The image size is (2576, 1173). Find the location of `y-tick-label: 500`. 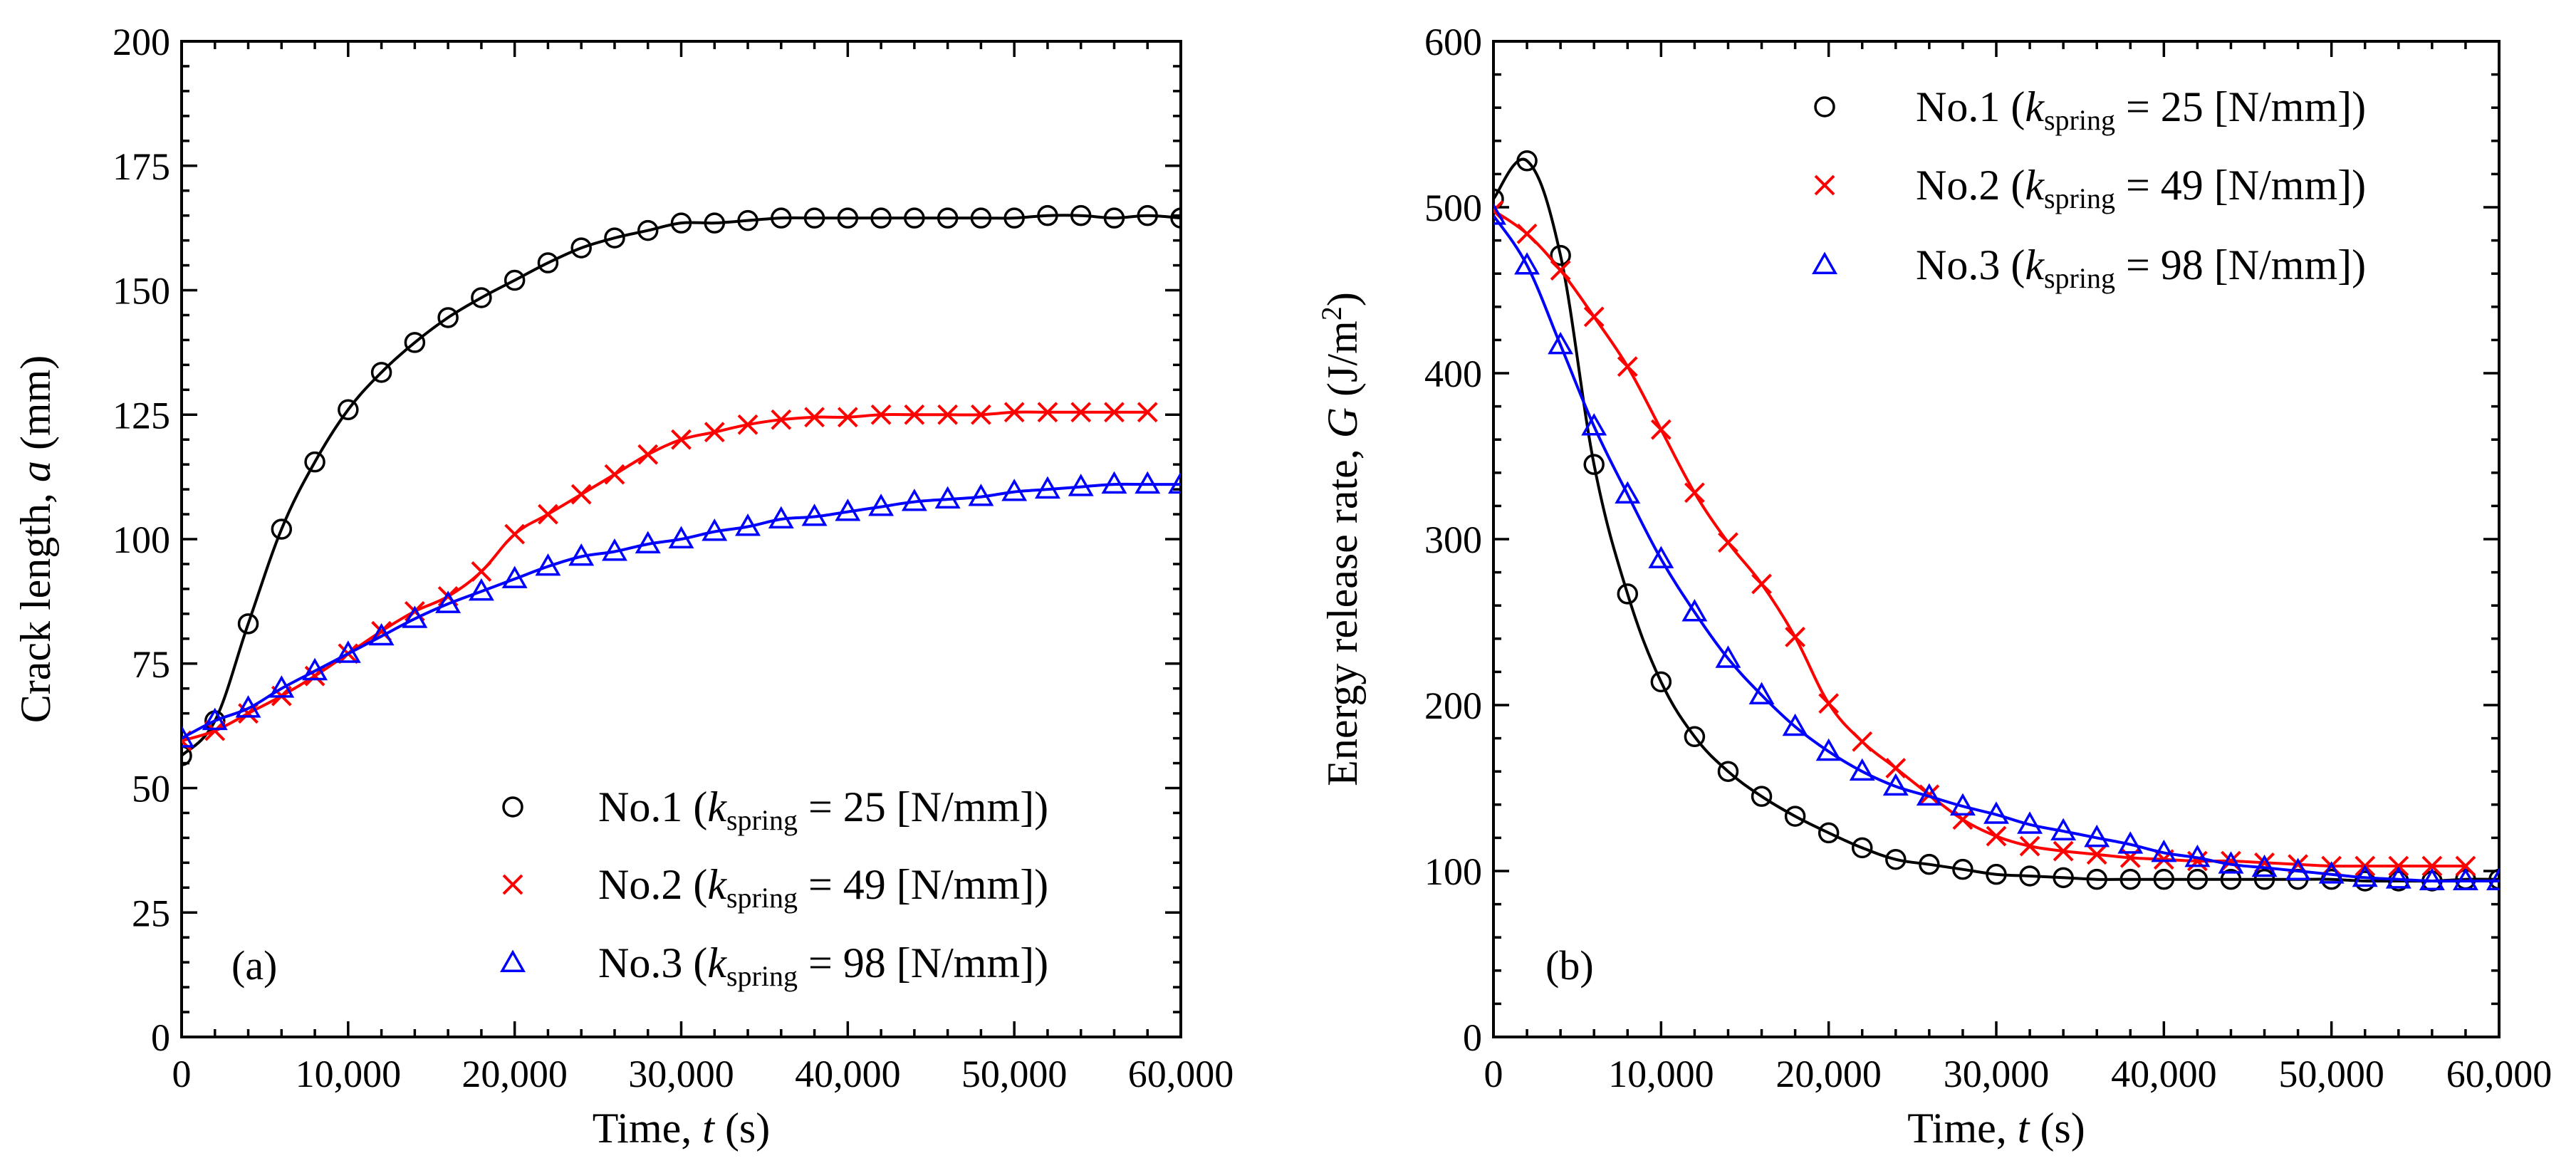

y-tick-label: 500 is located at coordinates (1453, 208).